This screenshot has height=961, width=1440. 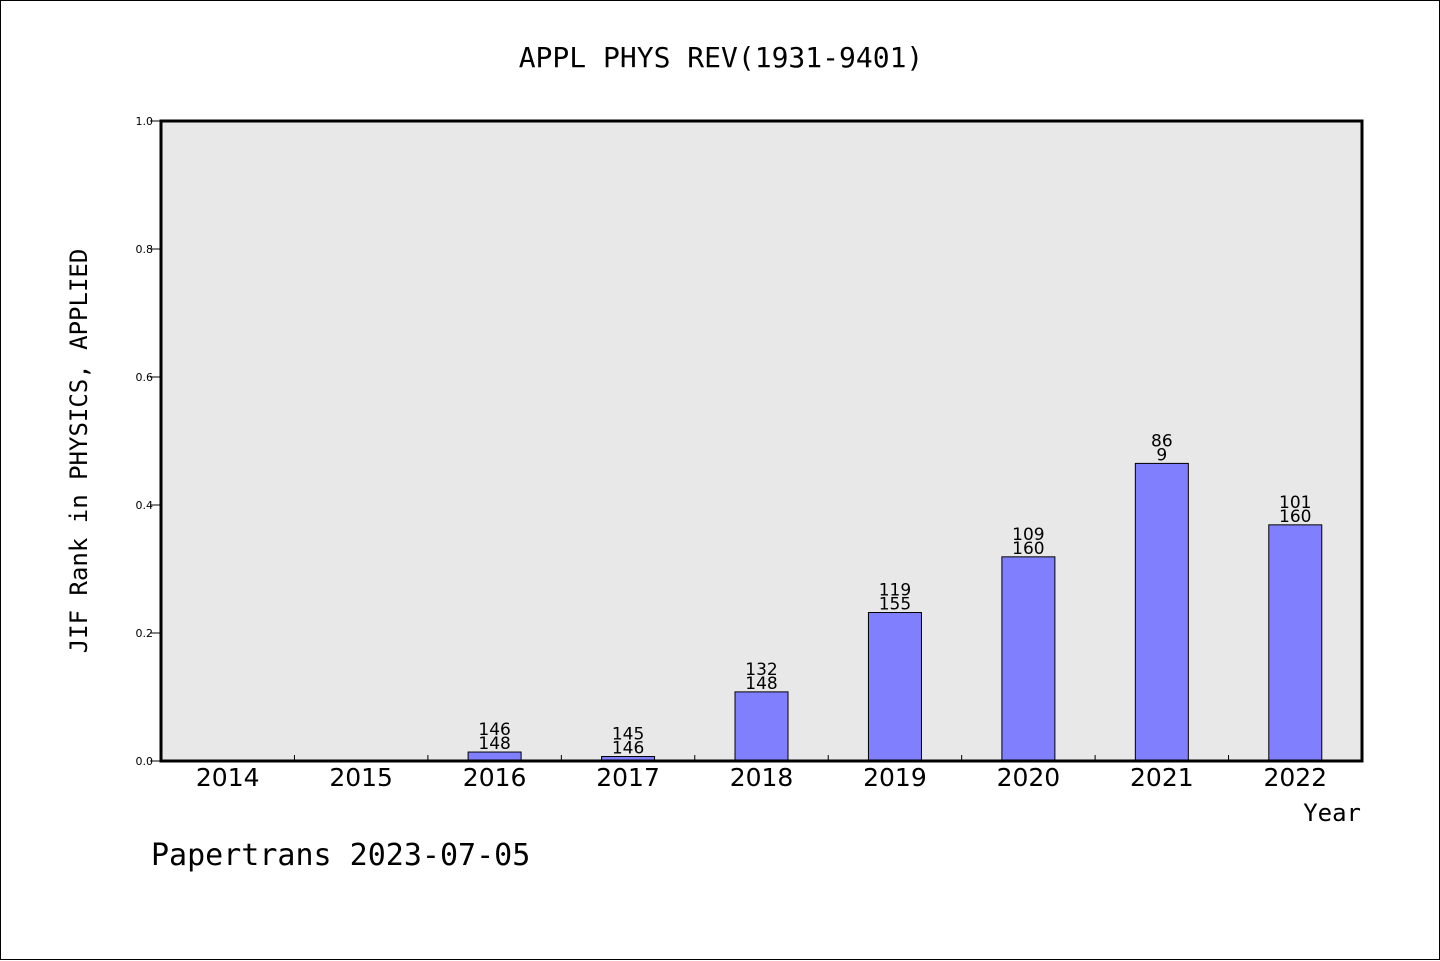 I want to click on bar-label-rank: 146, so click(x=494, y=730).